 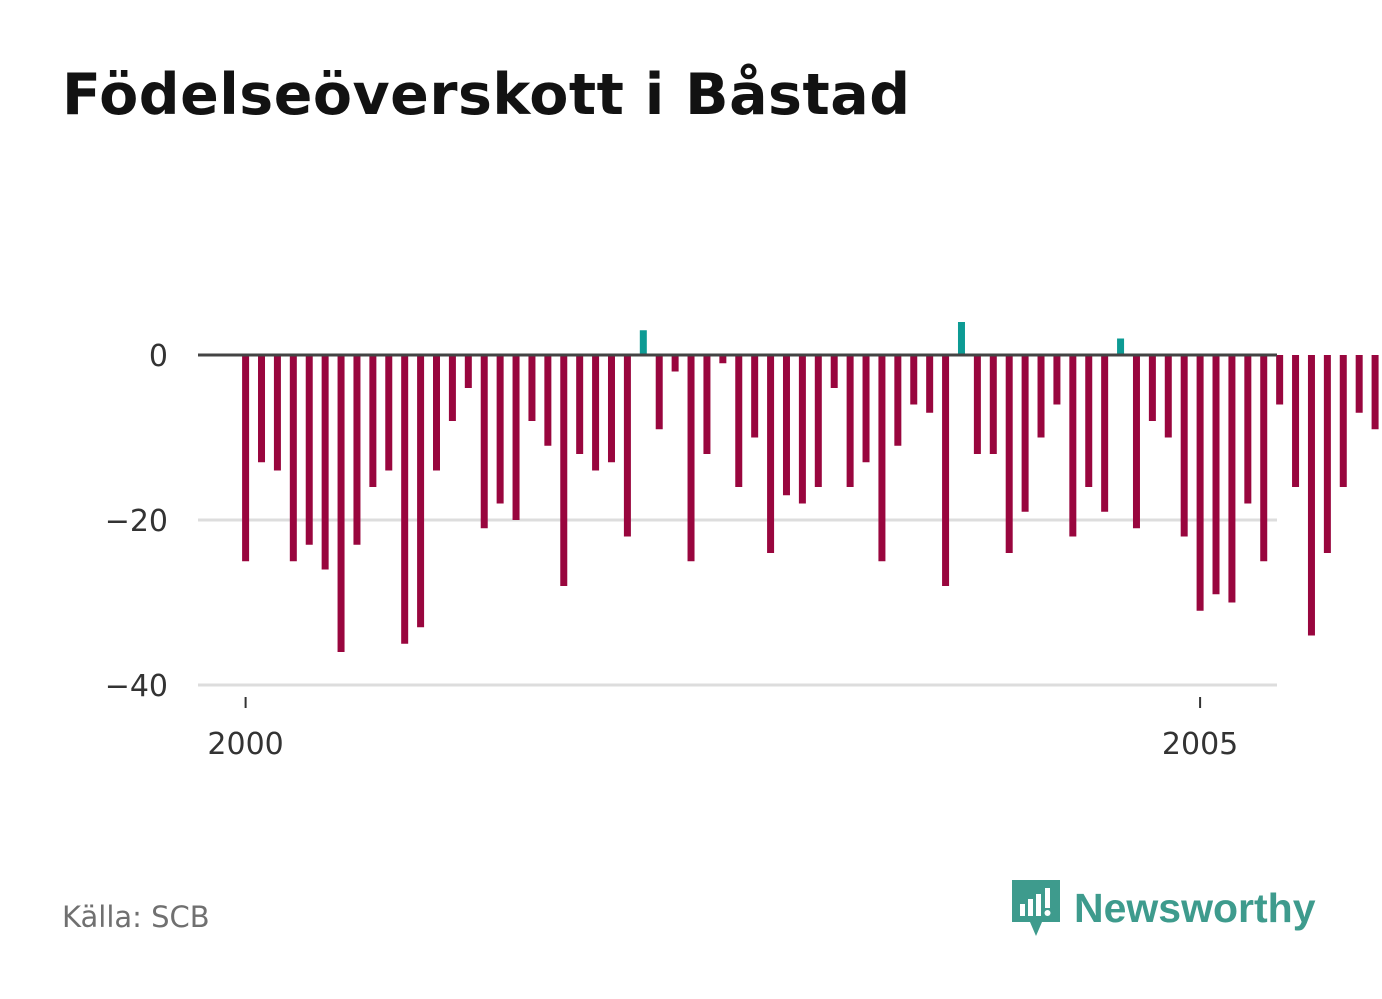 I want to click on newsworthy-logo-icon, so click(x=1036, y=908).